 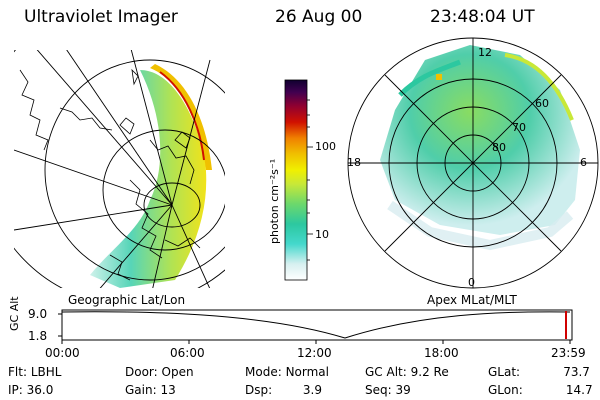 I want to click on altitude-timeline, so click(x=315, y=326).